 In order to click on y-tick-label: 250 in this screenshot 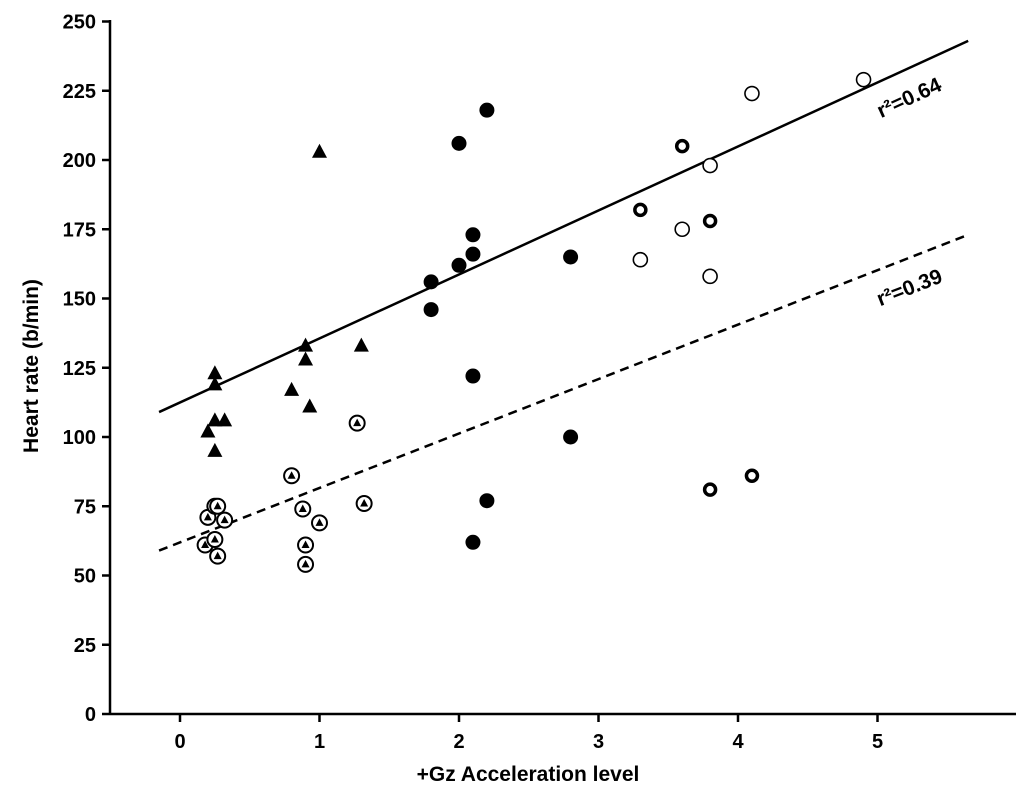, I will do `click(79, 23)`.